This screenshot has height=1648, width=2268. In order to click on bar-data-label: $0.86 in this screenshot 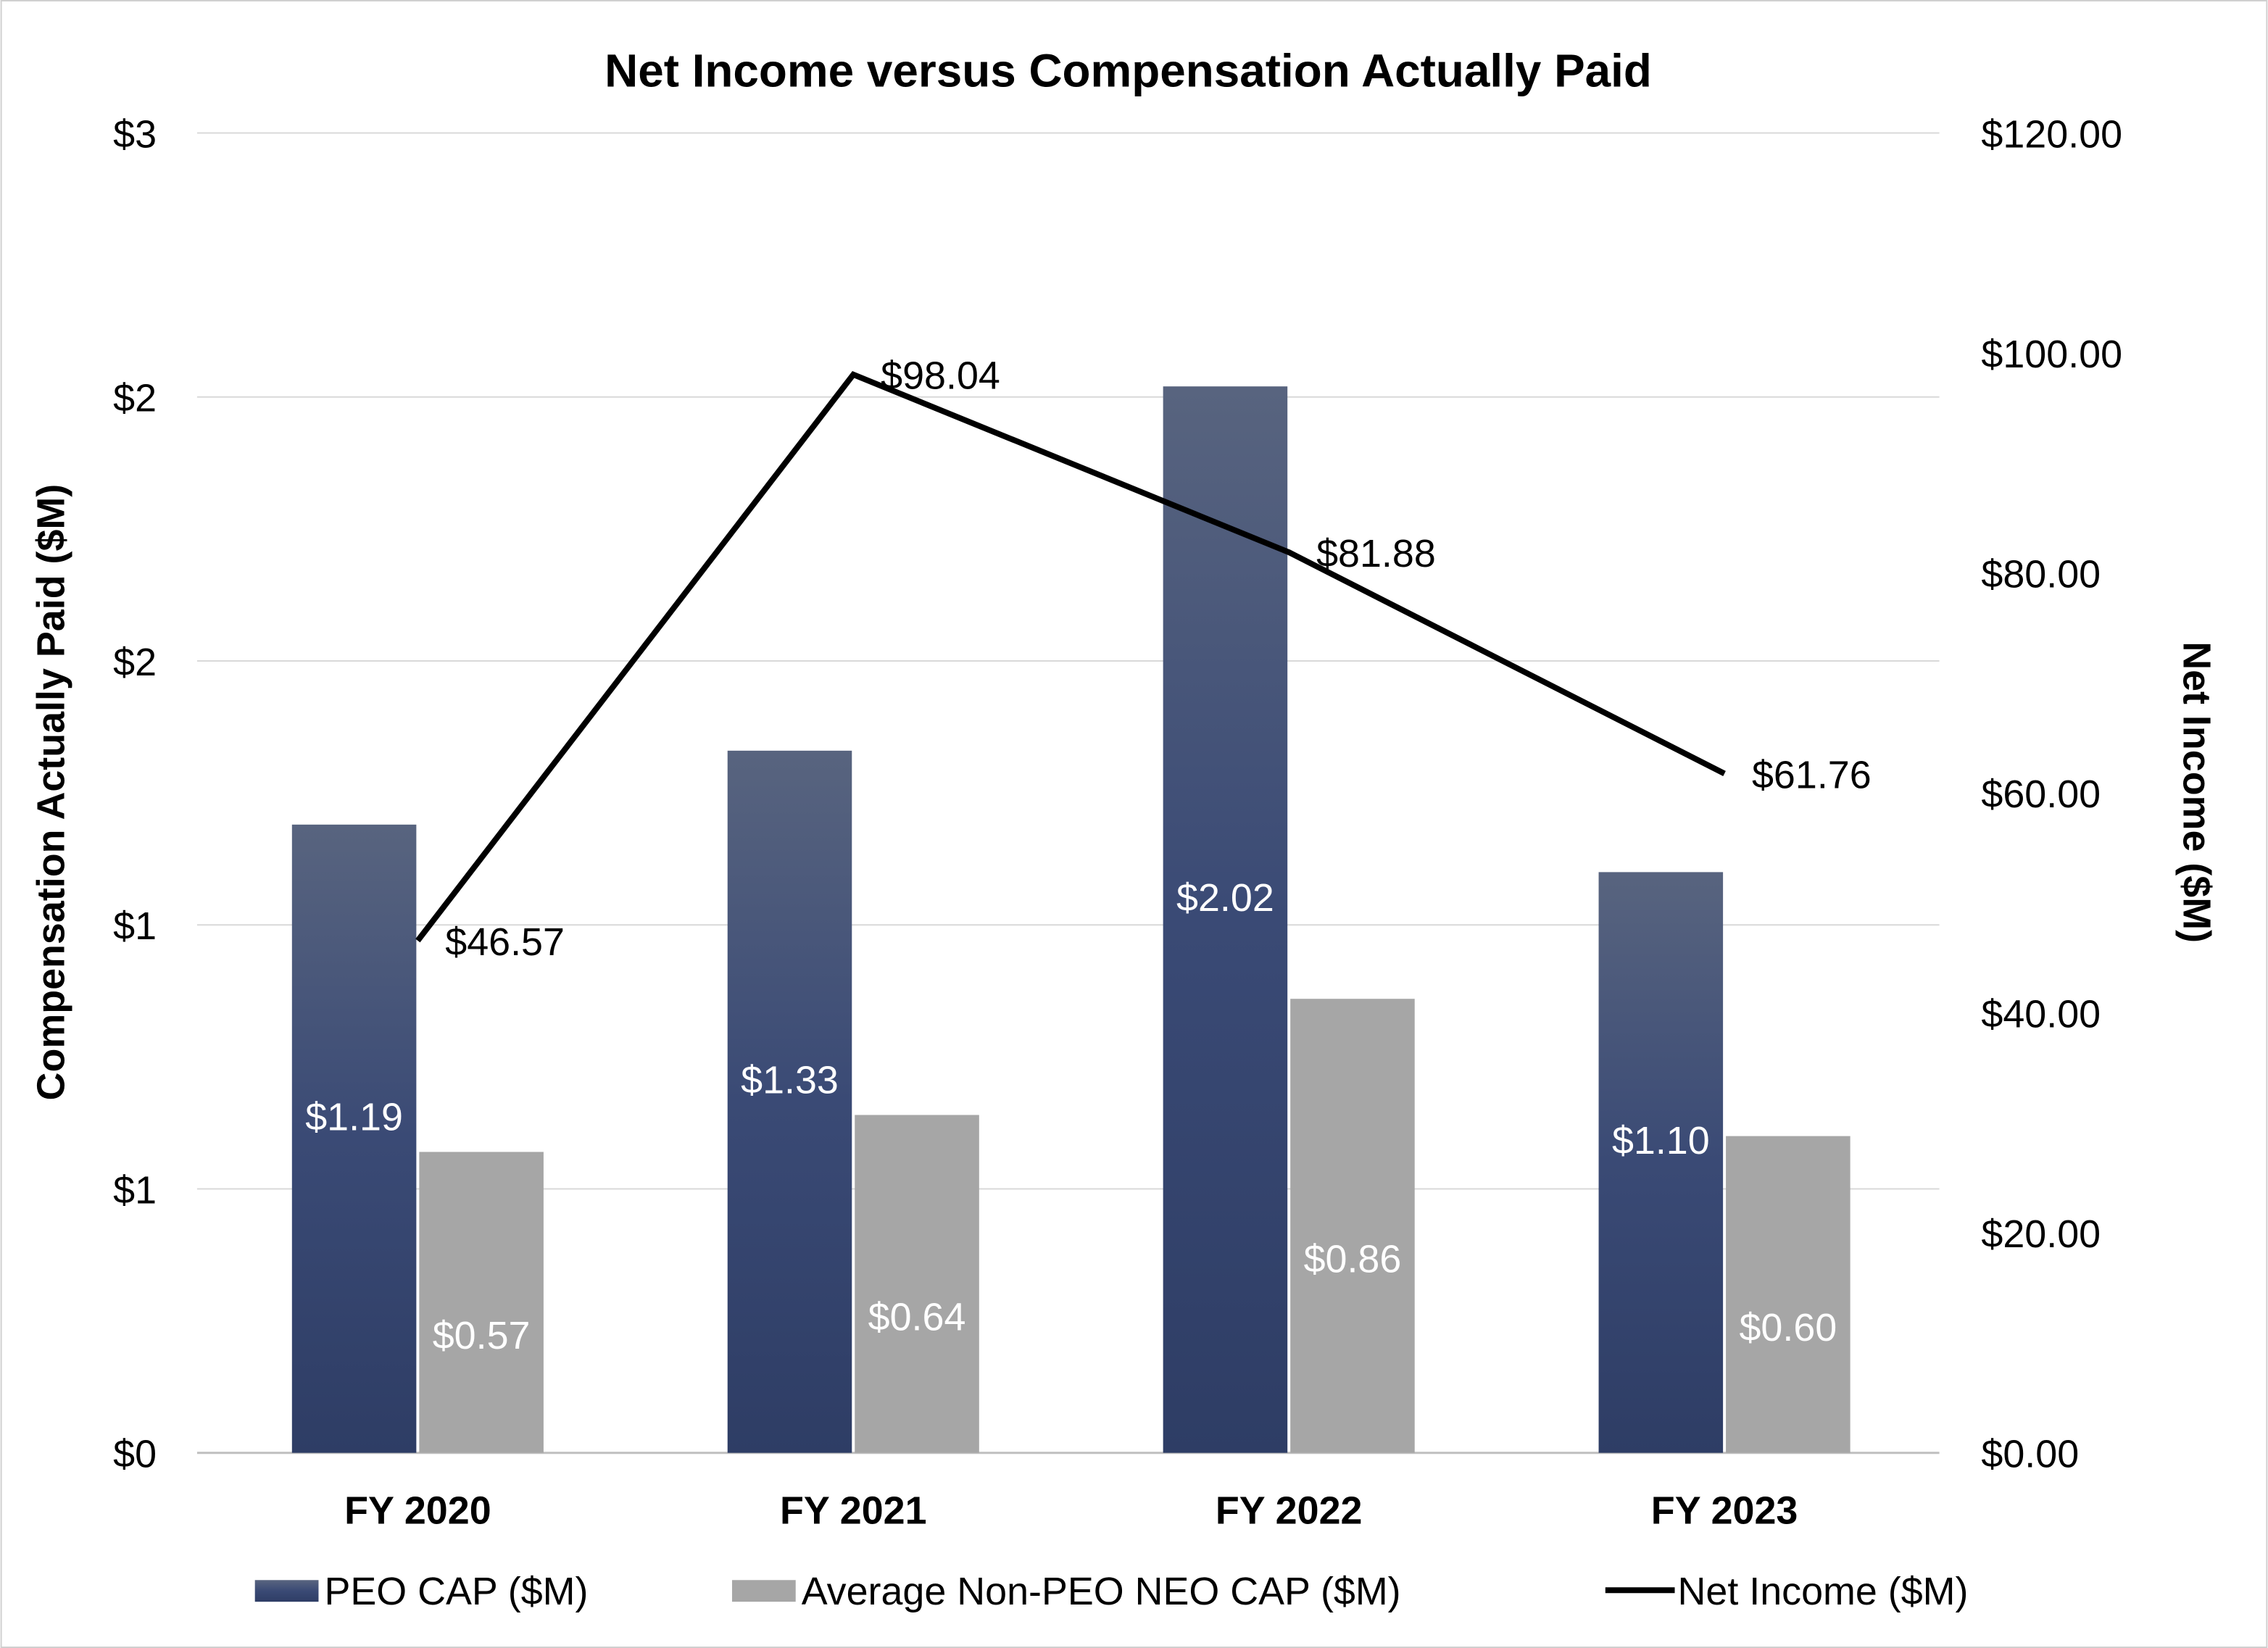, I will do `click(1353, 1259)`.